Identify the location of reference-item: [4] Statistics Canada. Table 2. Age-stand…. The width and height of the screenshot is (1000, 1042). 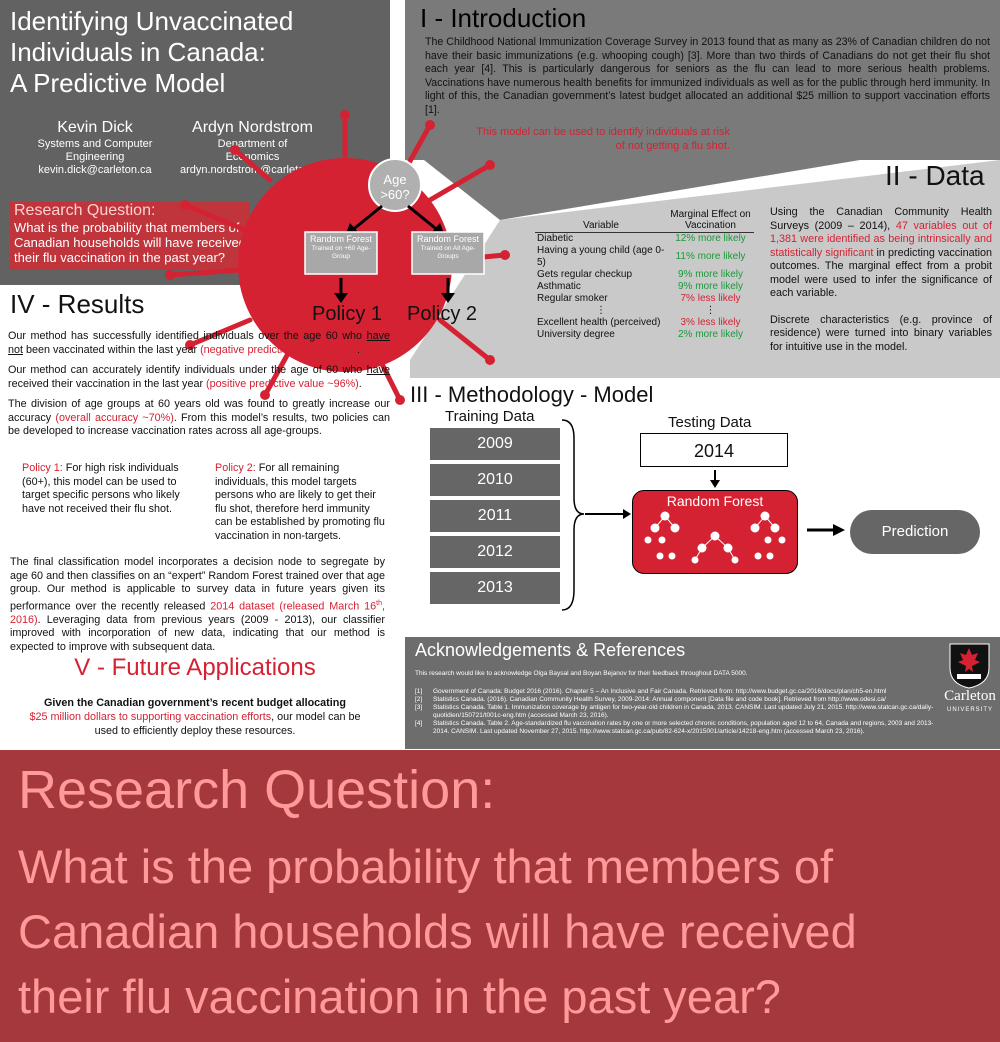
(675, 728).